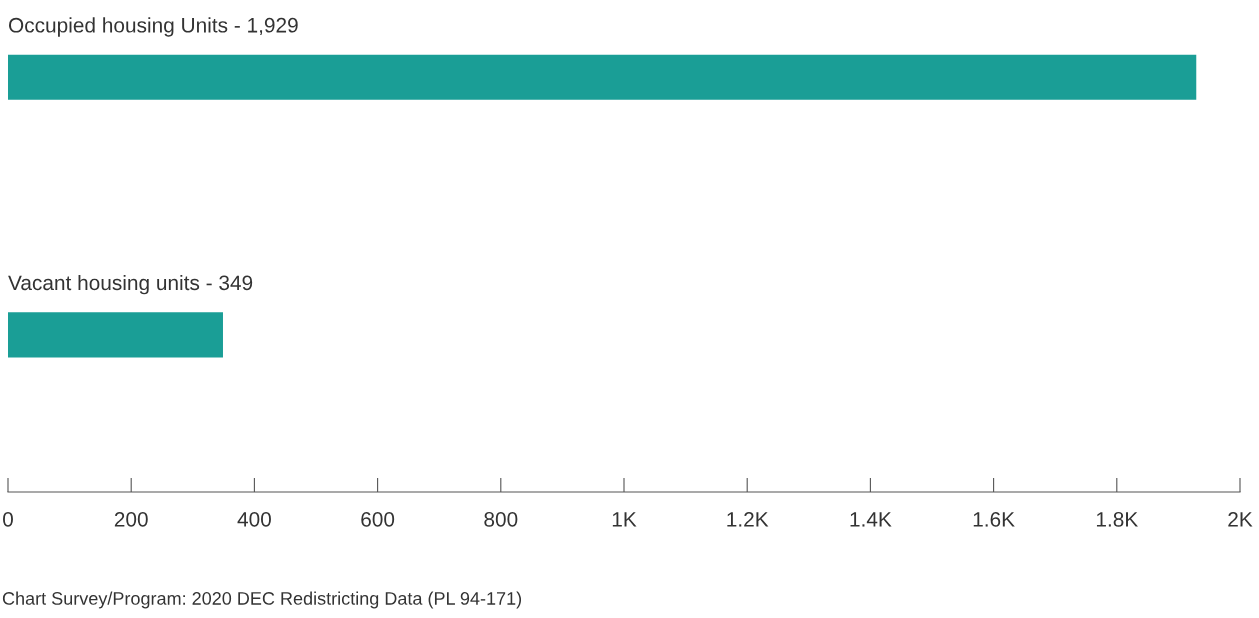  Describe the element at coordinates (994, 519) in the screenshot. I see `x-tick-label: 1.6K` at that location.